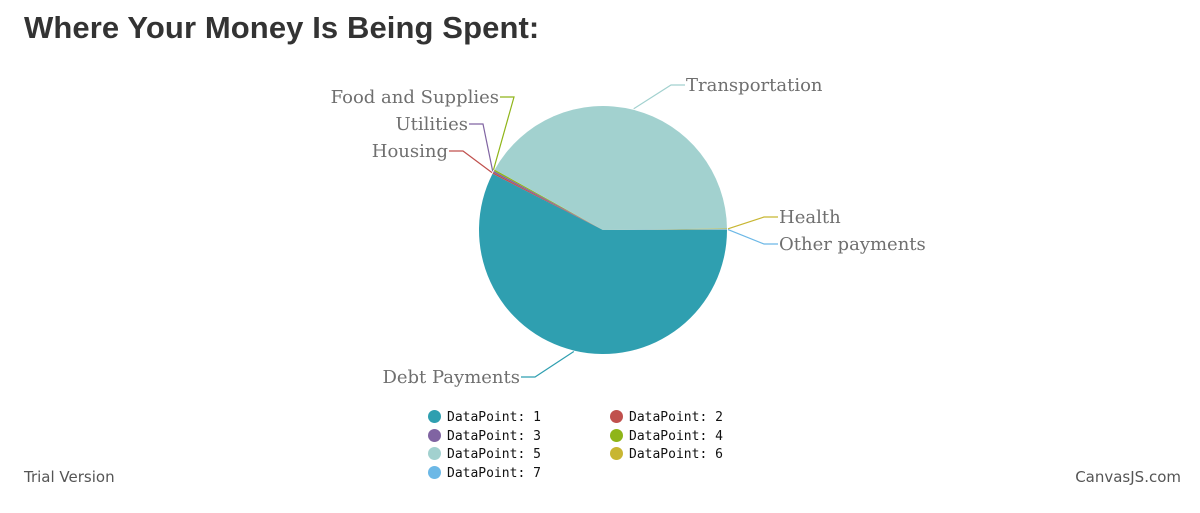  Describe the element at coordinates (494, 454) in the screenshot. I see `legend-label: DataPoint: 5` at that location.